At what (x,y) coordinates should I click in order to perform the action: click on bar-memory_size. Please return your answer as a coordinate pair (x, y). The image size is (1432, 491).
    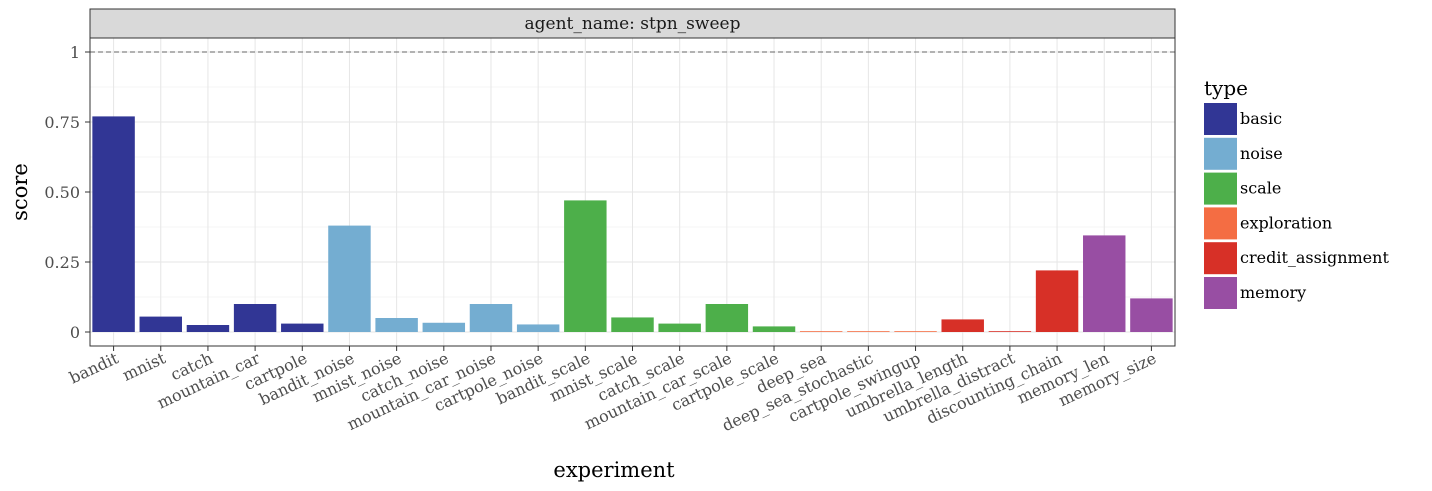
    Looking at the image, I should click on (1151, 315).